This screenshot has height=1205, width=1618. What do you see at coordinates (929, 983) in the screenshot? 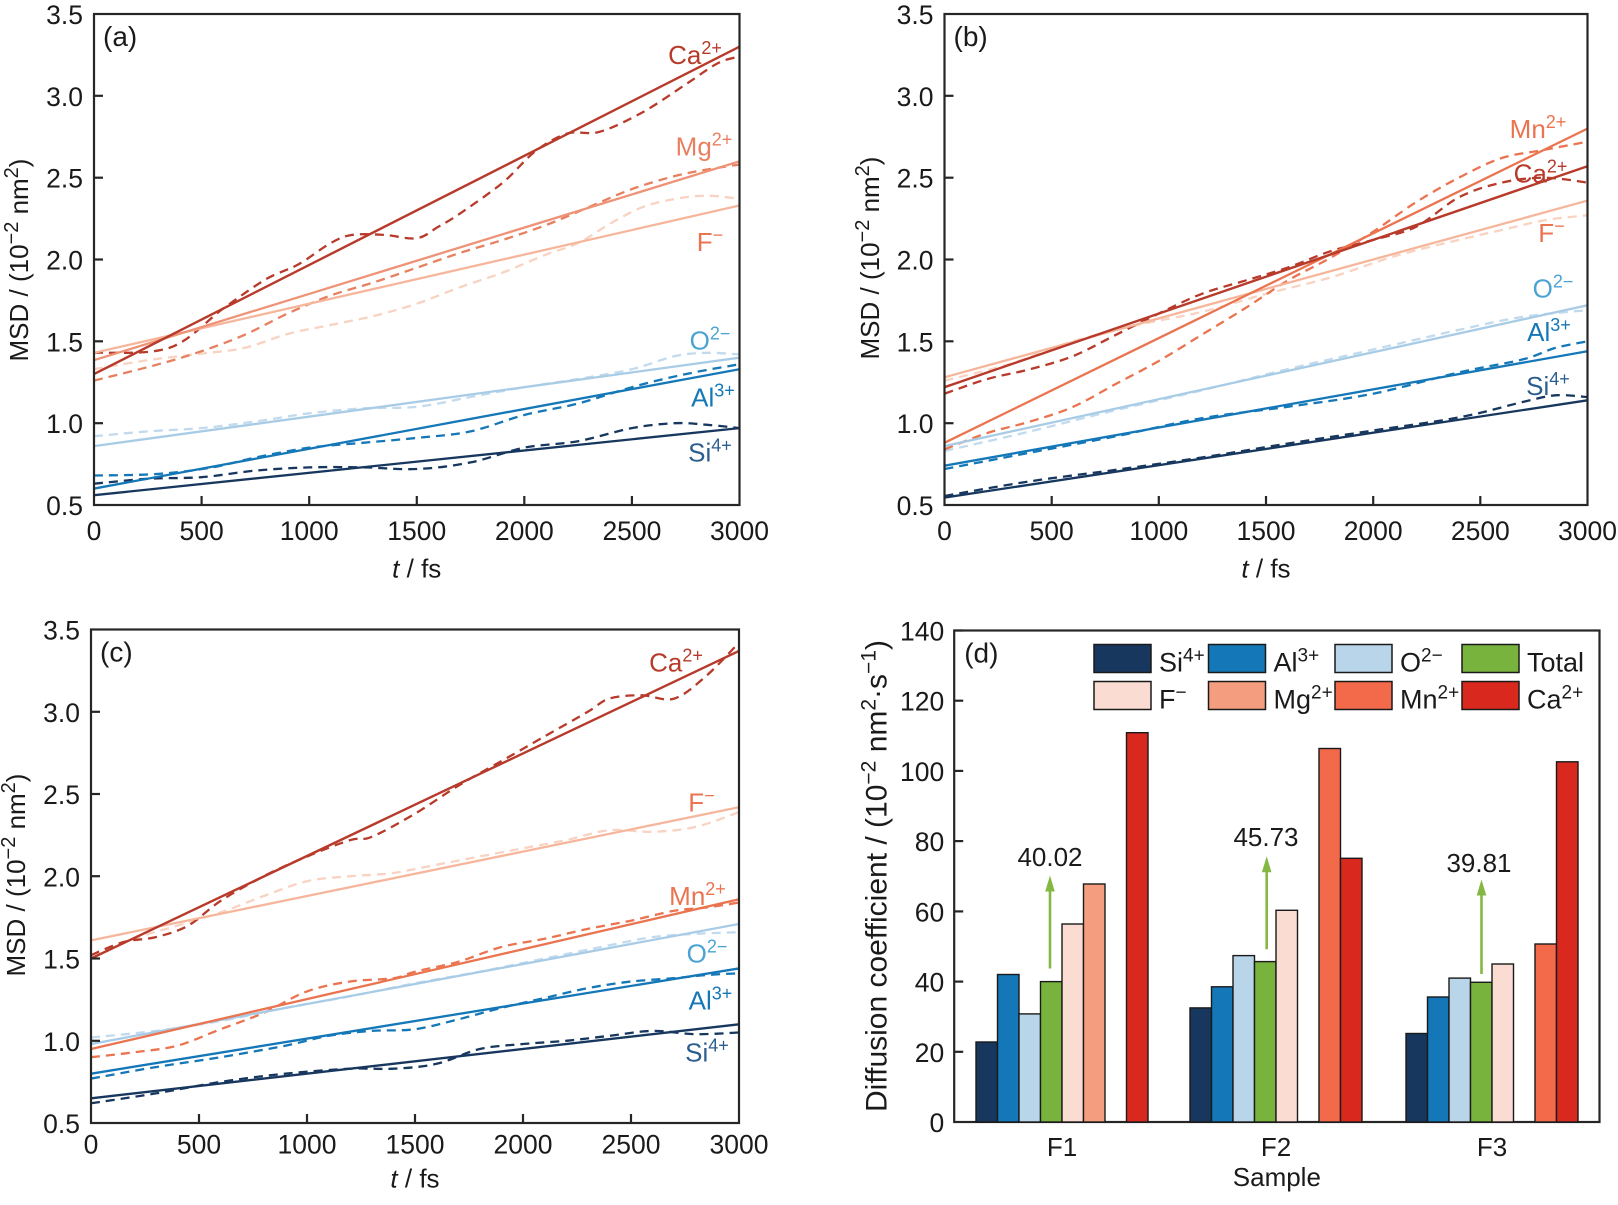
I see `svg-text: 40` at bounding box center [929, 983].